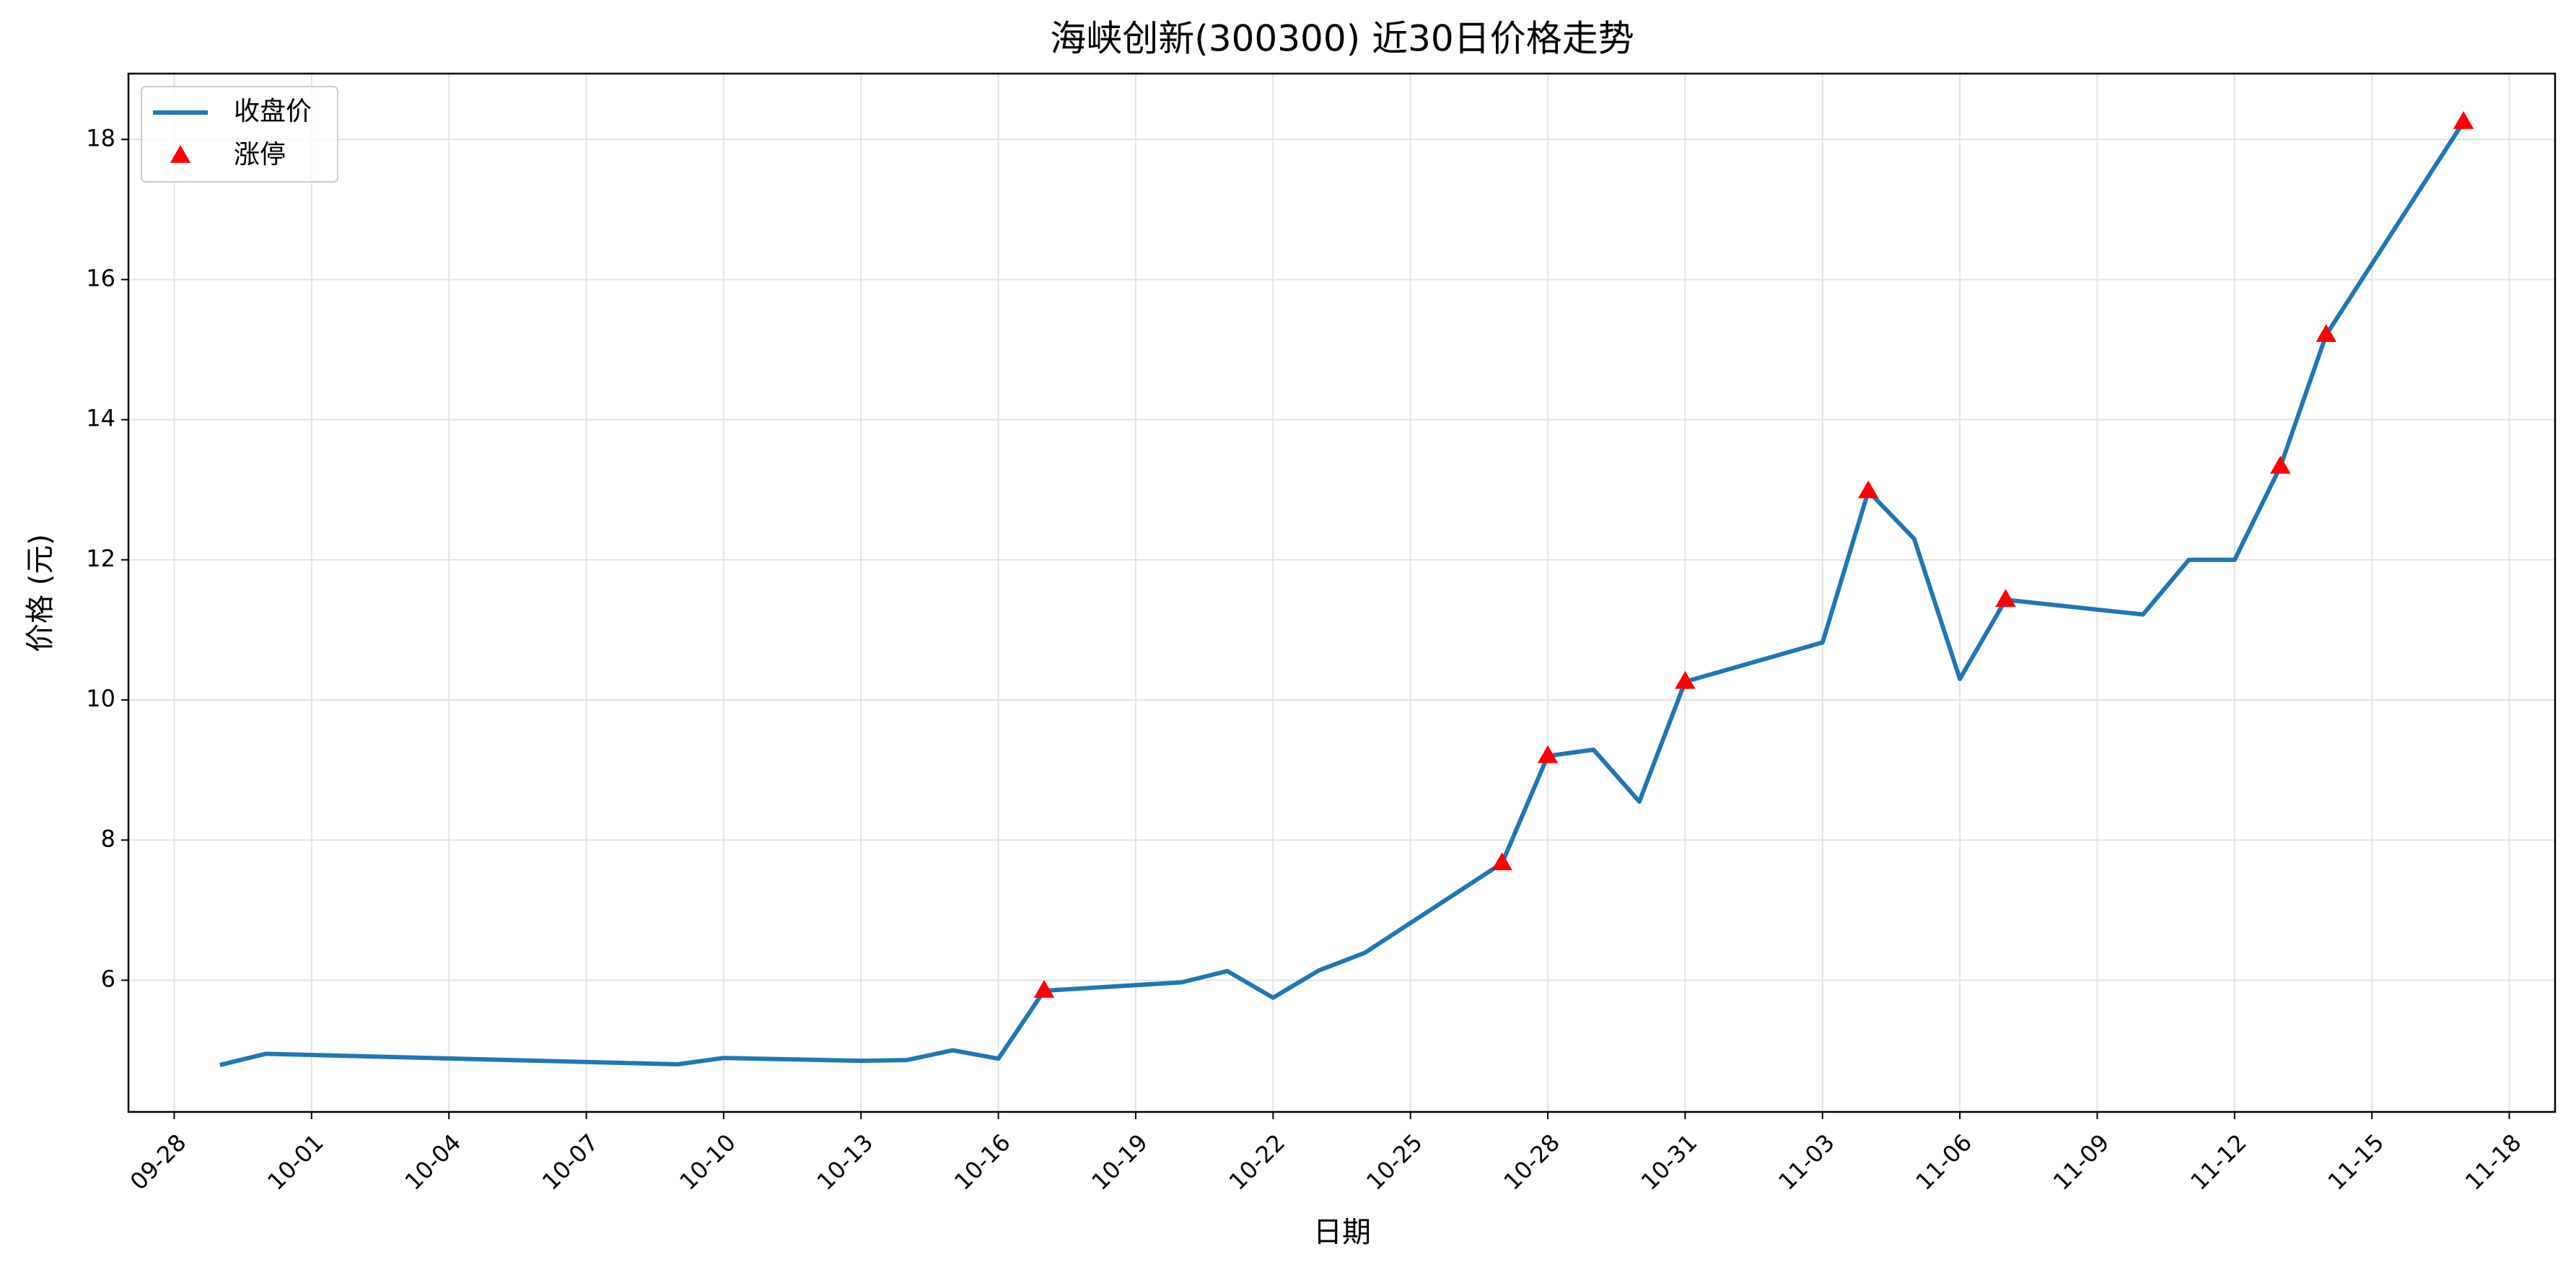 This screenshot has height=1275, width=2576. I want to click on legend-label: 收盘价, so click(273, 112).